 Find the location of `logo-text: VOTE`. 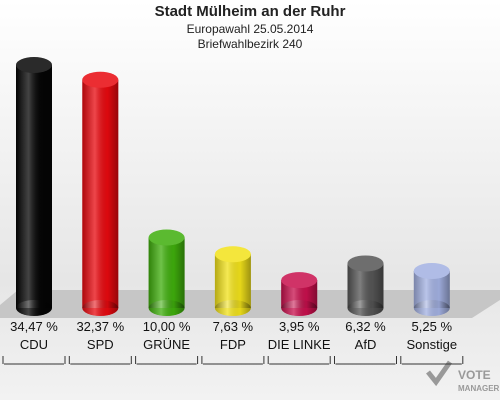

logo-text: VOTE is located at coordinates (474, 375).